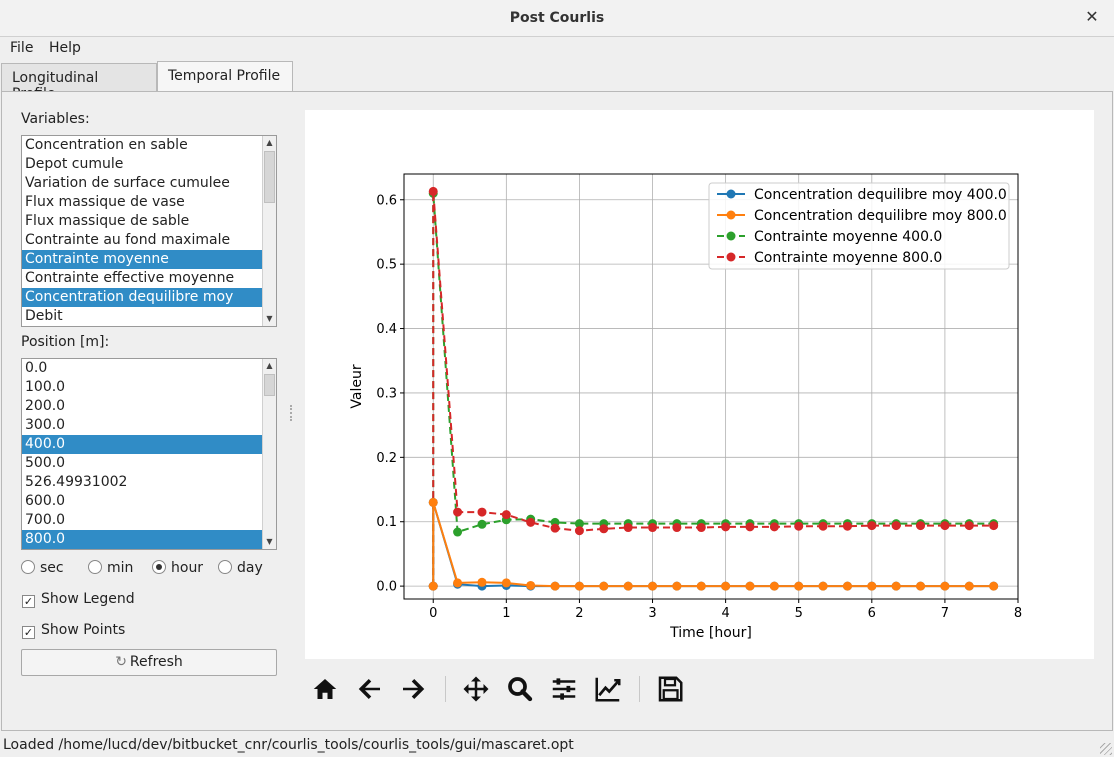 The height and width of the screenshot is (757, 1114). What do you see at coordinates (325, 689) in the screenshot?
I see `home-icon` at bounding box center [325, 689].